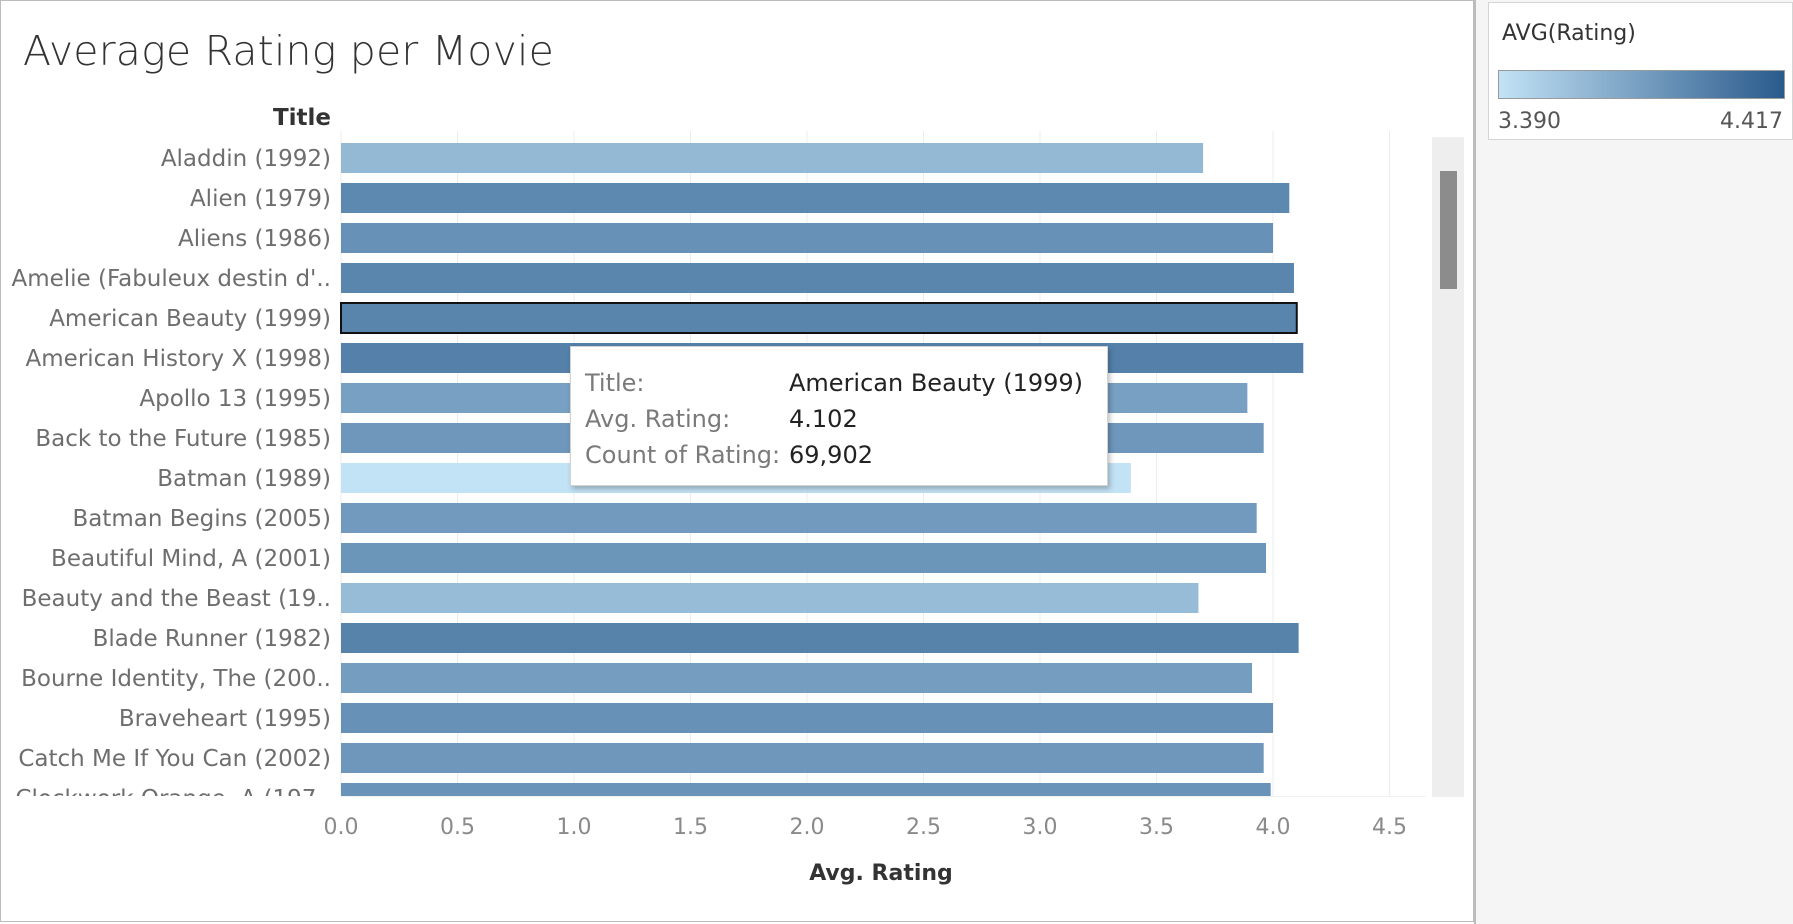  I want to click on row-label: Clockwork Orange, A (197.., so click(173, 791).